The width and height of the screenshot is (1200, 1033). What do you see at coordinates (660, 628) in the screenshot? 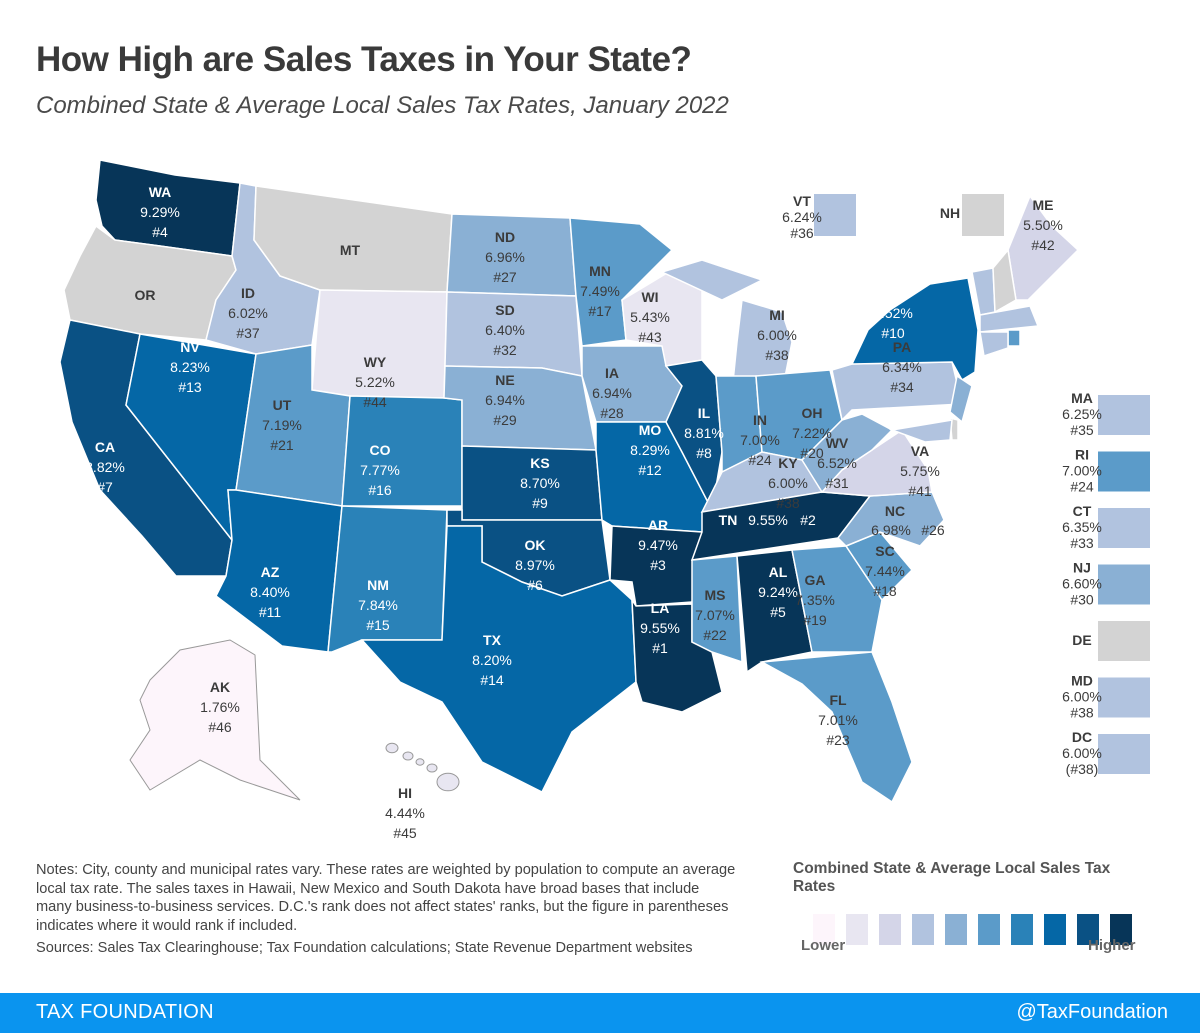
I see `label-la-rate: 9.55%` at bounding box center [660, 628].